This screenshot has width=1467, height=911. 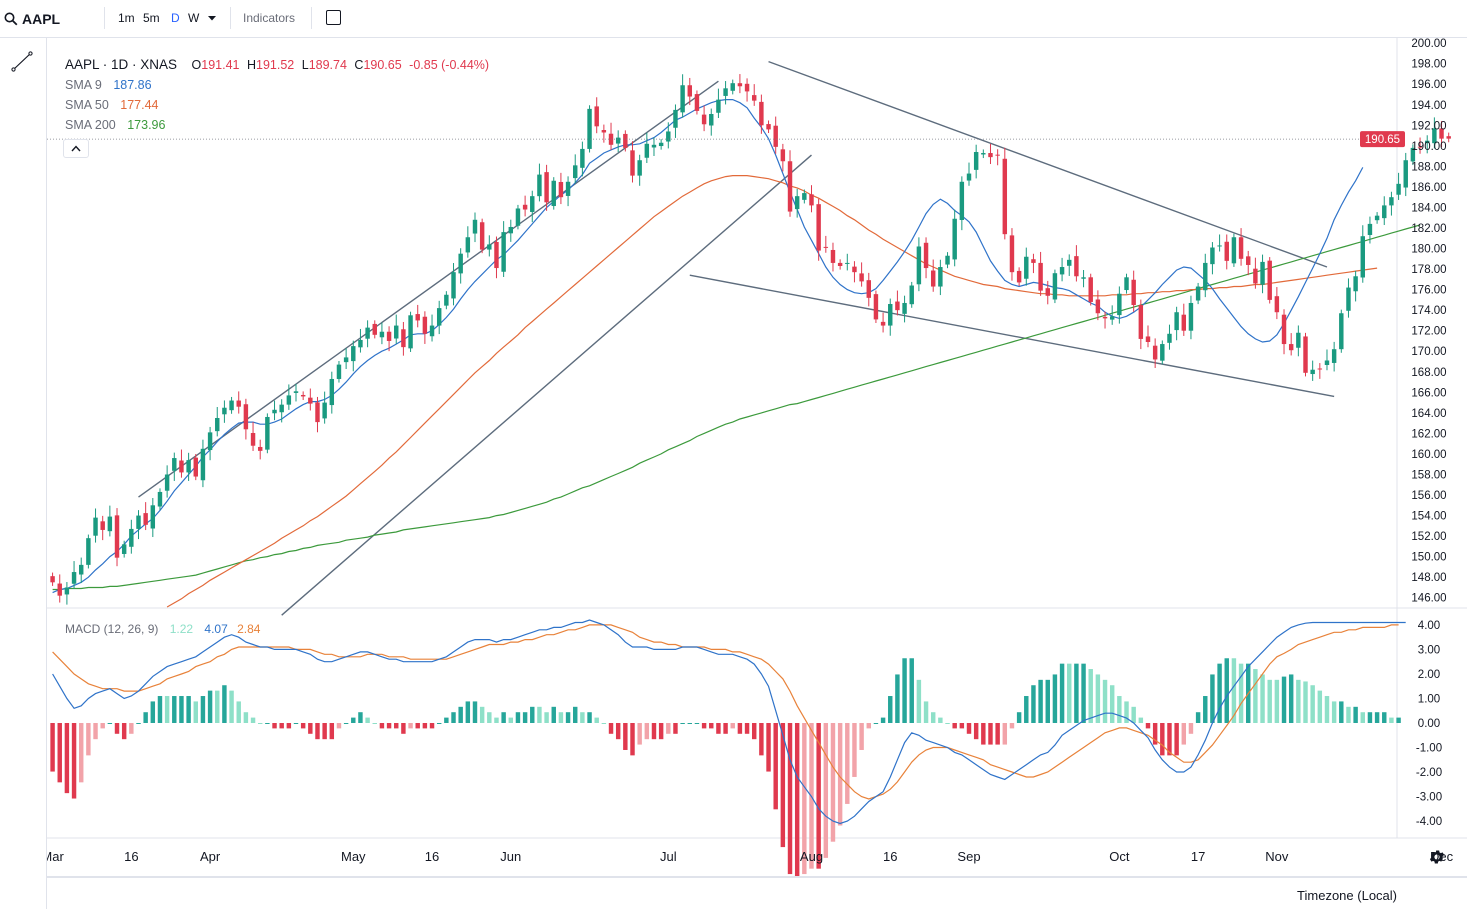 What do you see at coordinates (277, 85) in the screenshot?
I see `sma9-row: SMA 9 187.86` at bounding box center [277, 85].